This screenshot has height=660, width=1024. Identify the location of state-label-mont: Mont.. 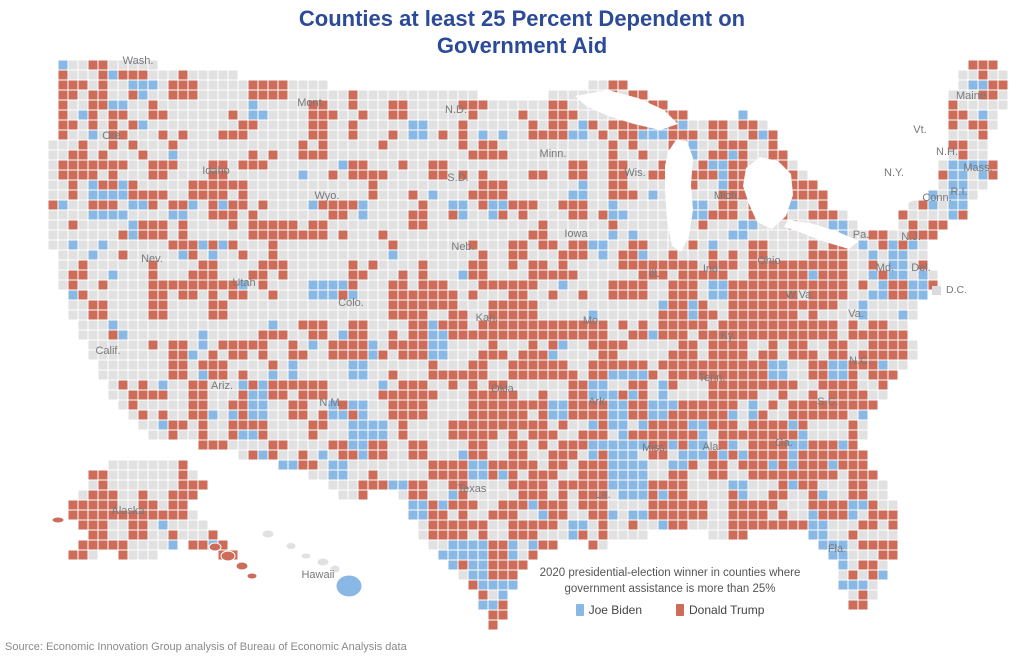
(311, 103).